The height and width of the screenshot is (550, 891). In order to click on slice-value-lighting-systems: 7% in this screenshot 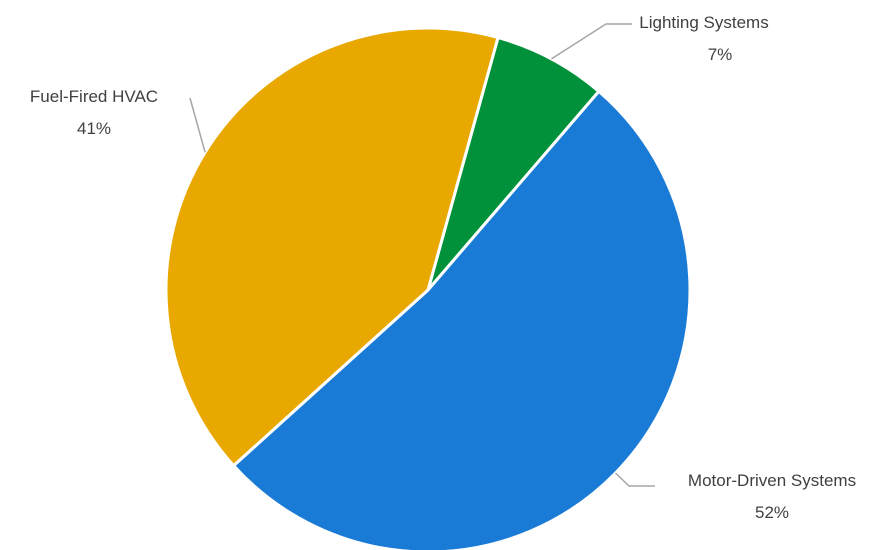, I will do `click(720, 54)`.